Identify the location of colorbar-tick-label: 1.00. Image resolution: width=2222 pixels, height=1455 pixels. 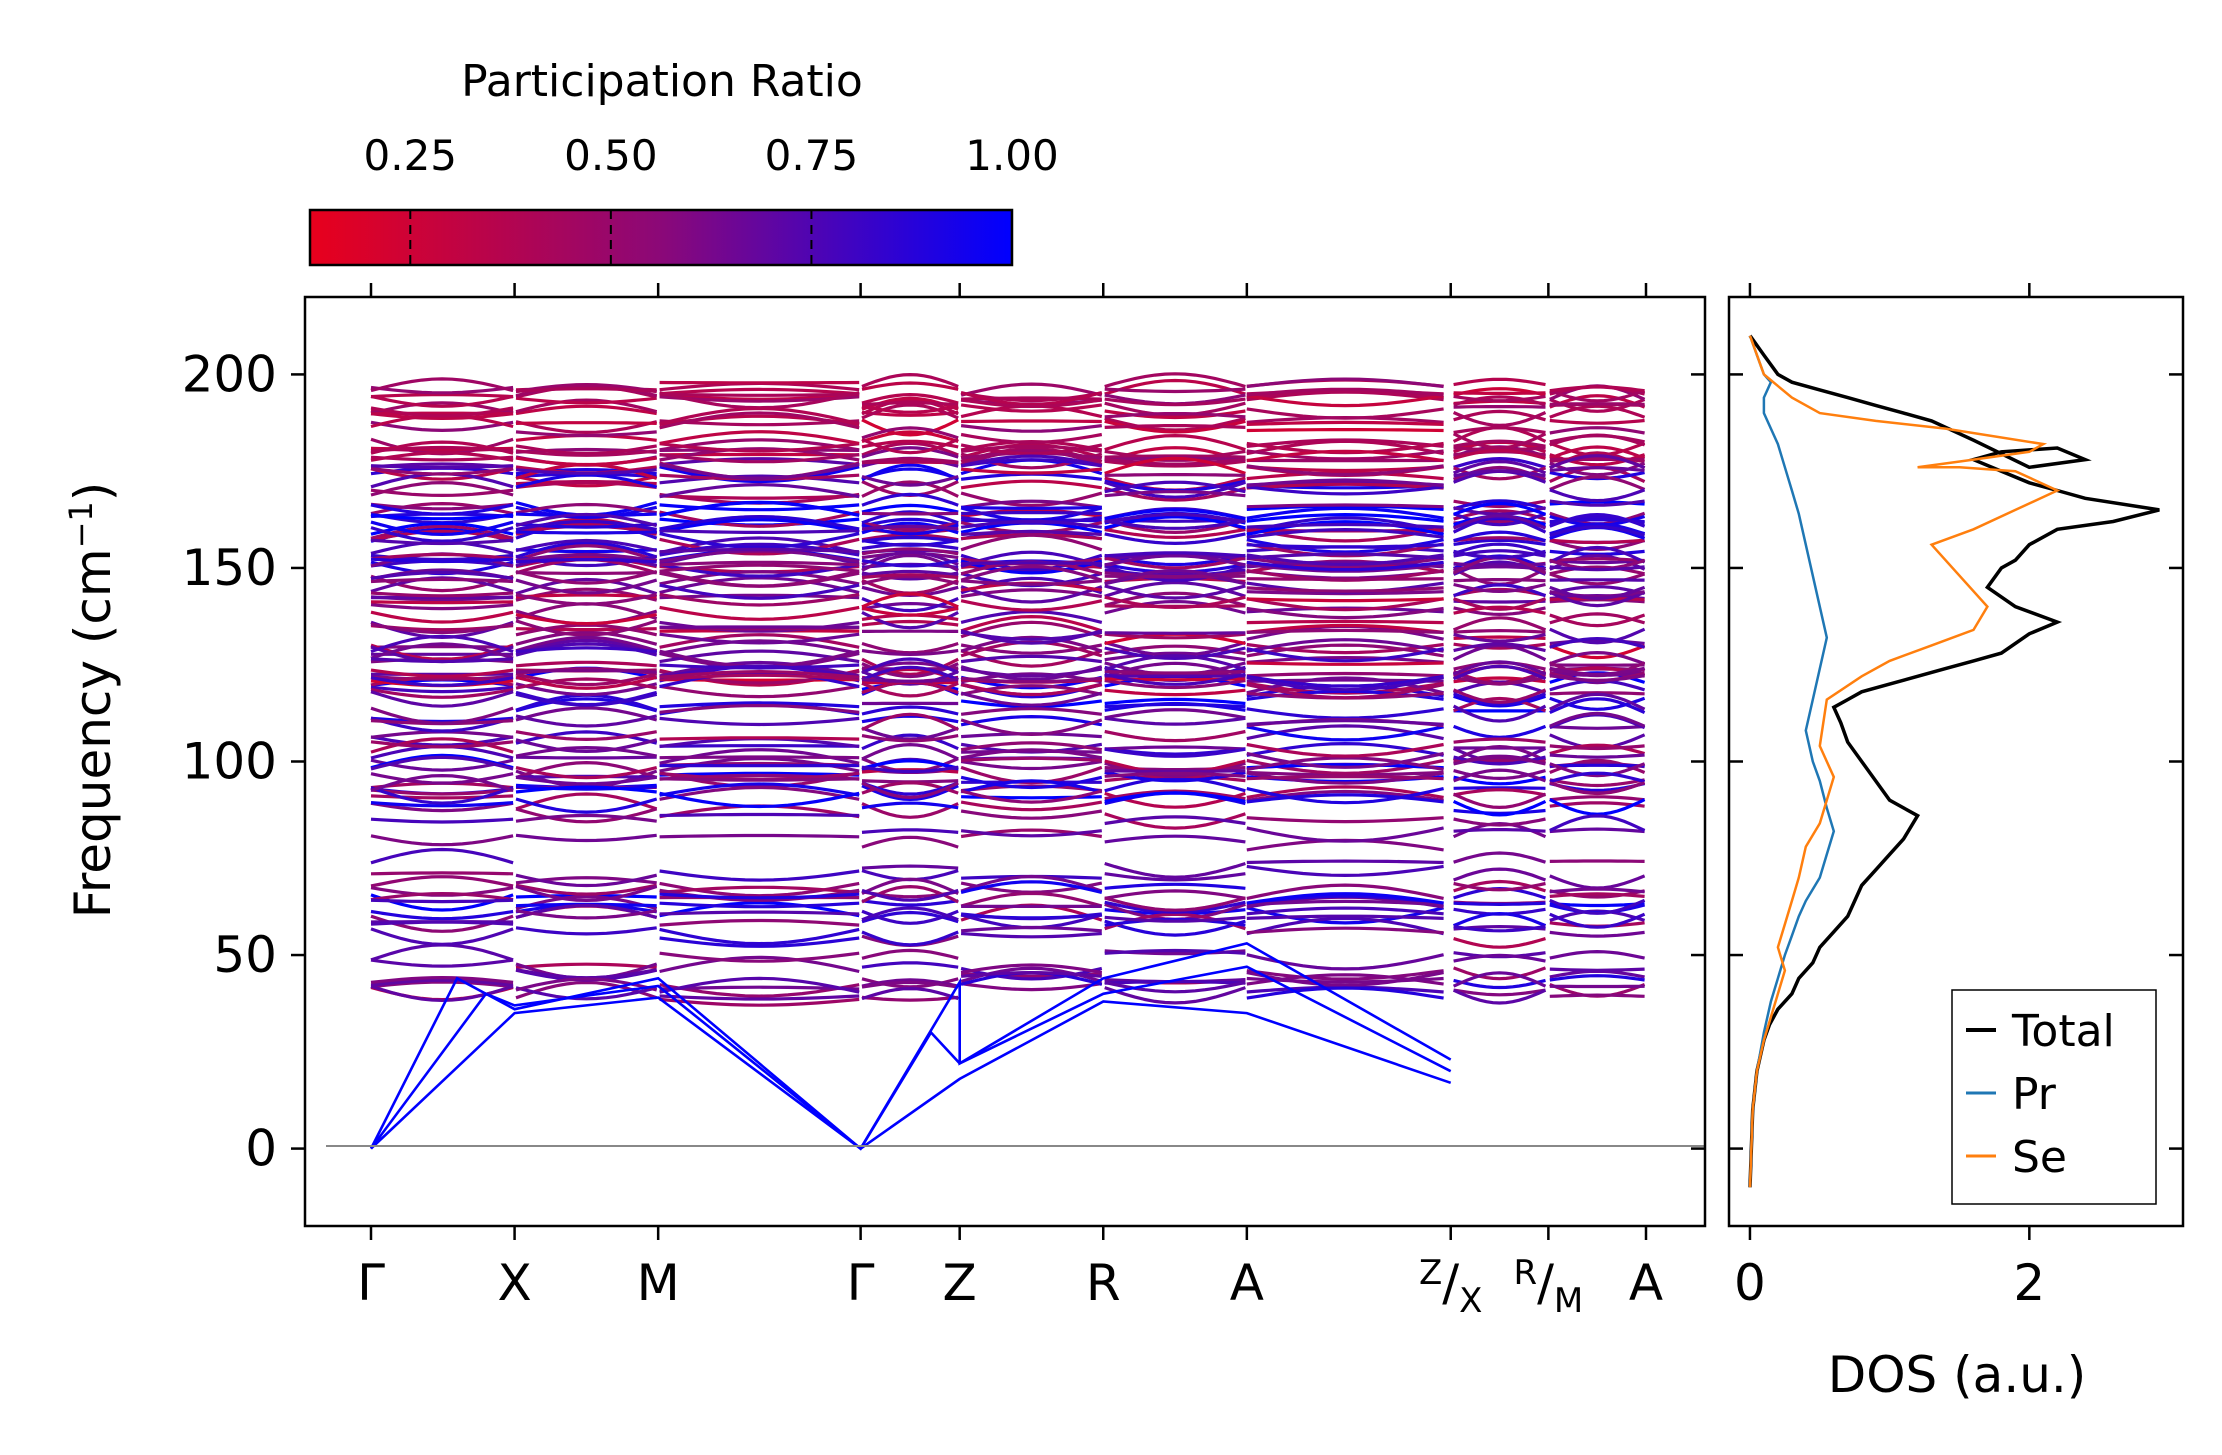
(1012, 155).